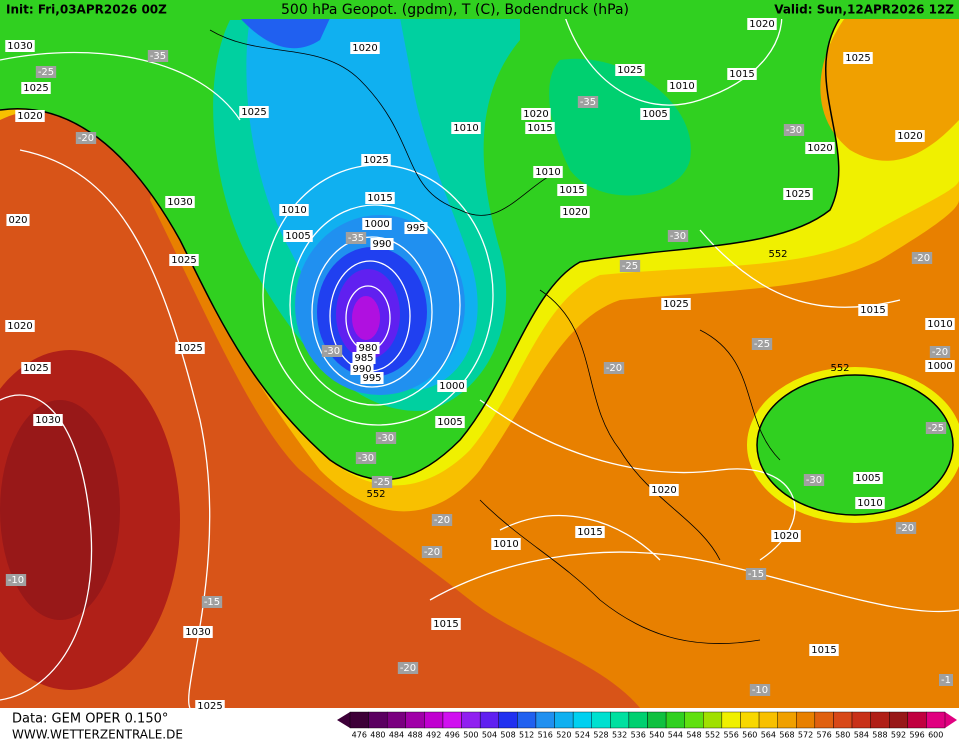 The width and height of the screenshot is (959, 745). Describe the element at coordinates (359, 735) in the screenshot. I see `colorbar-label: 476` at that location.